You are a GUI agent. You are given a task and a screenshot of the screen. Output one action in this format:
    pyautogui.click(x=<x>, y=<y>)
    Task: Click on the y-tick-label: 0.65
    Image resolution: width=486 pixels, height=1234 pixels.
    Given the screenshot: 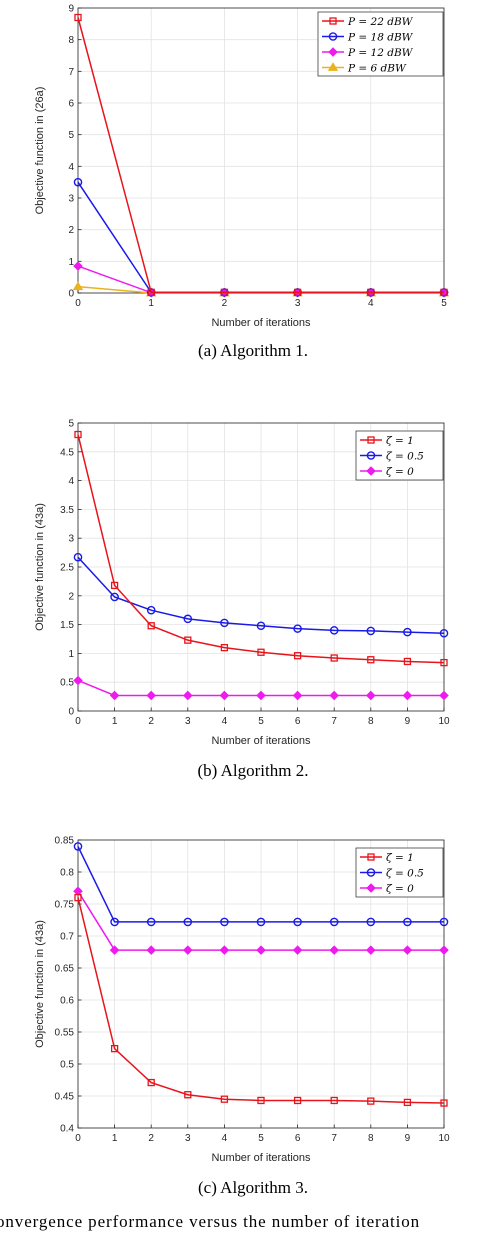 What is the action you would take?
    pyautogui.click(x=65, y=969)
    